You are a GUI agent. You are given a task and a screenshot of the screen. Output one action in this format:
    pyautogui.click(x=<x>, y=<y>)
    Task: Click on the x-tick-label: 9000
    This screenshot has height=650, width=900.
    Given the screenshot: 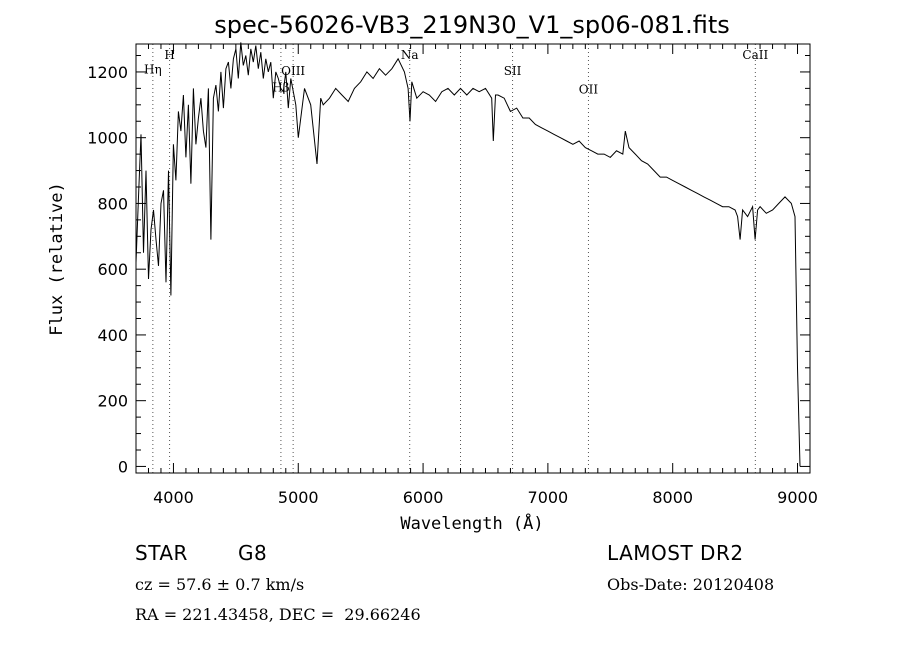 What is the action you would take?
    pyautogui.click(x=797, y=497)
    